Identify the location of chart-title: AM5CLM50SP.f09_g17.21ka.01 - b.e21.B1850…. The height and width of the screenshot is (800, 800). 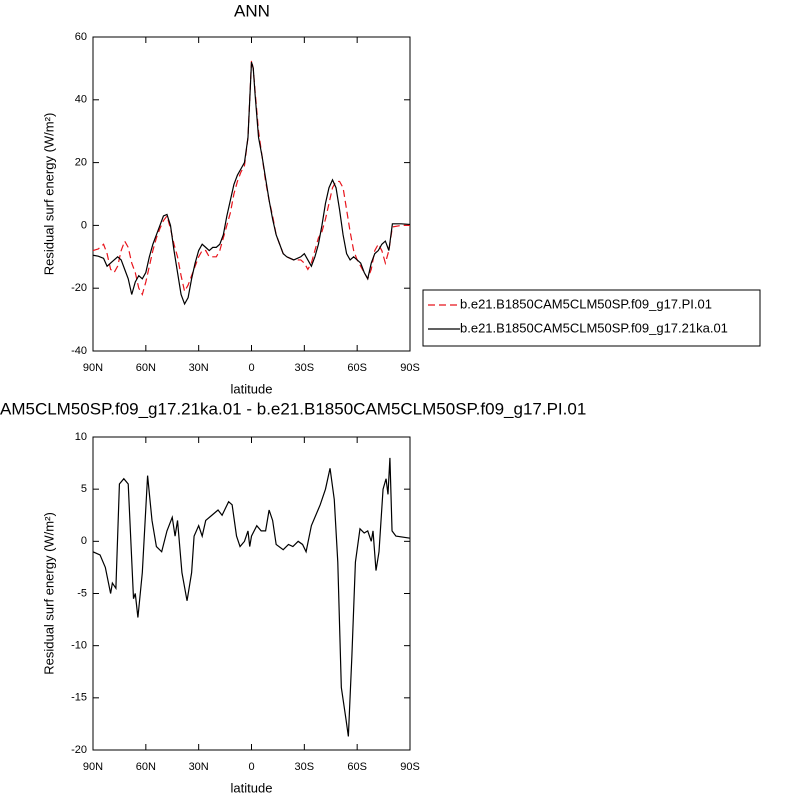
(293, 408).